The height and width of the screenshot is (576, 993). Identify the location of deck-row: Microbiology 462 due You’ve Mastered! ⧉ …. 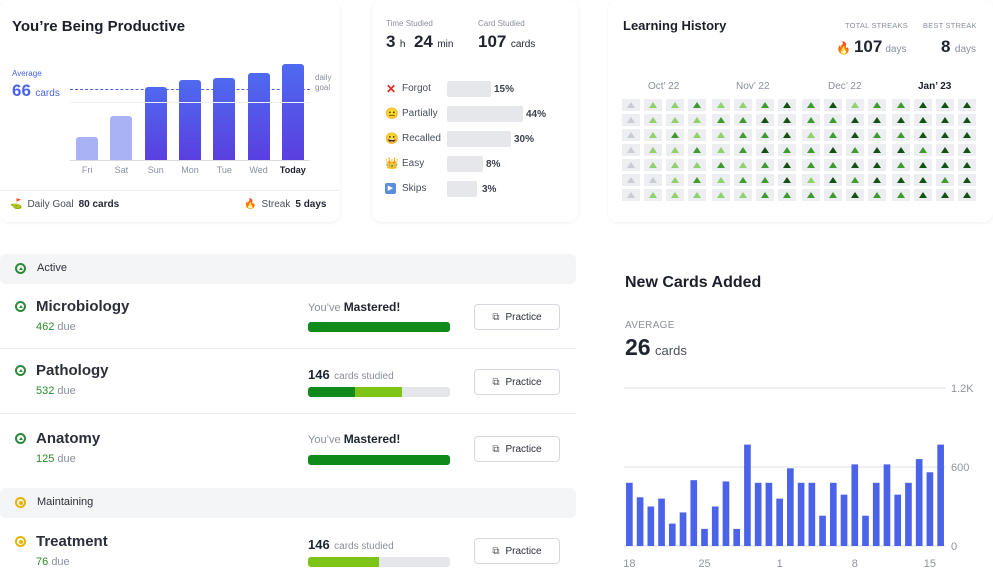
(288, 317).